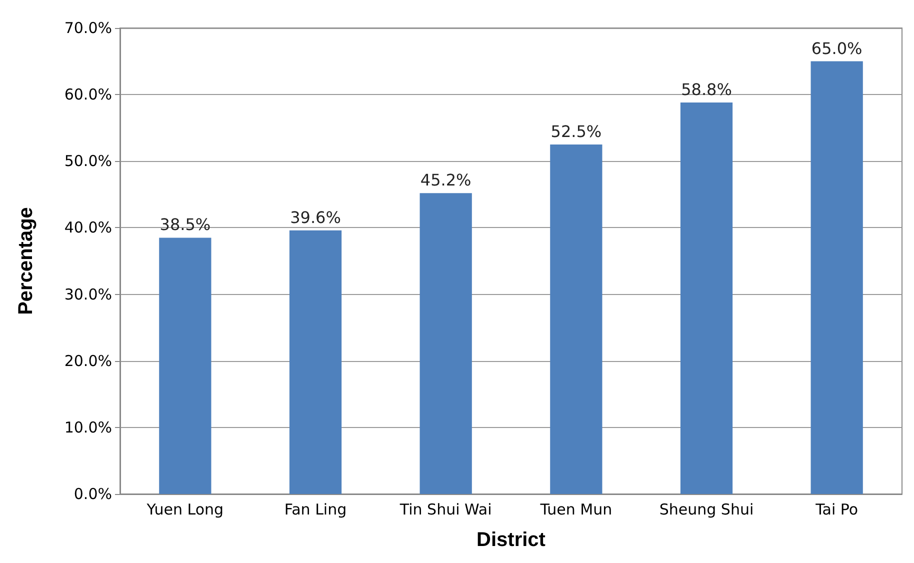 The width and height of the screenshot is (914, 563). I want to click on y-tick-label: 50.0%, so click(88, 161).